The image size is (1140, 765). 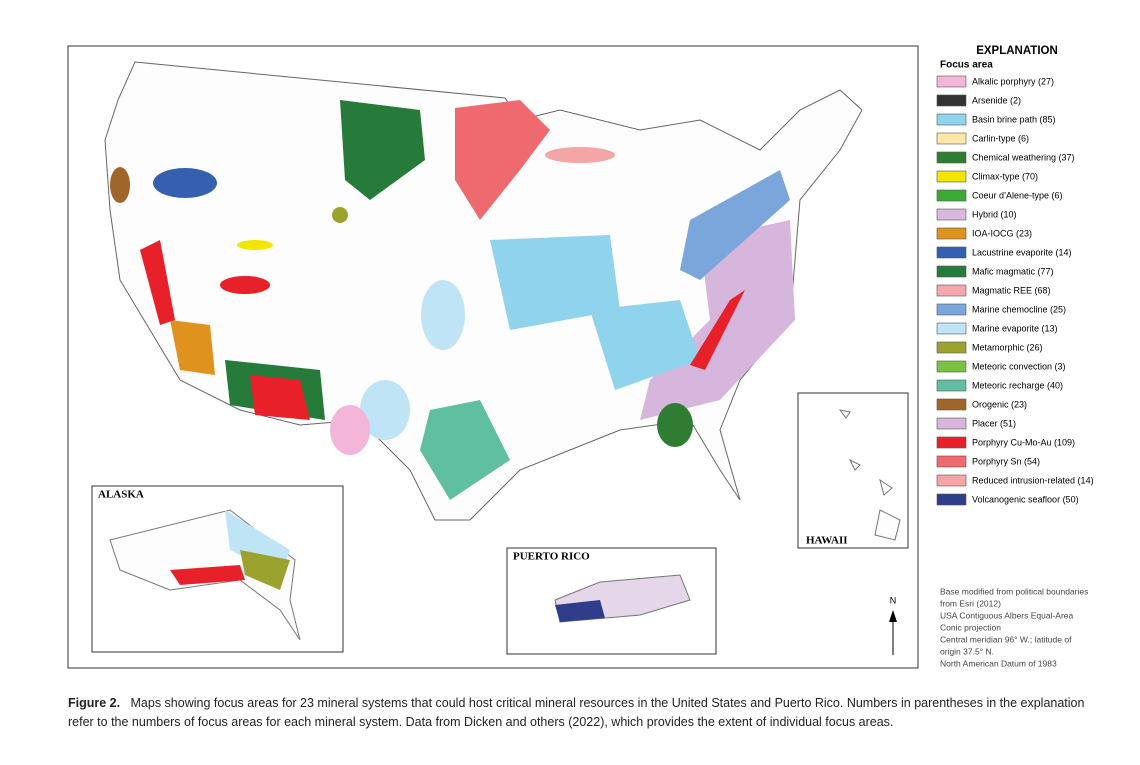 I want to click on legend-label: Chemical weathering (37), so click(x=1023, y=157).